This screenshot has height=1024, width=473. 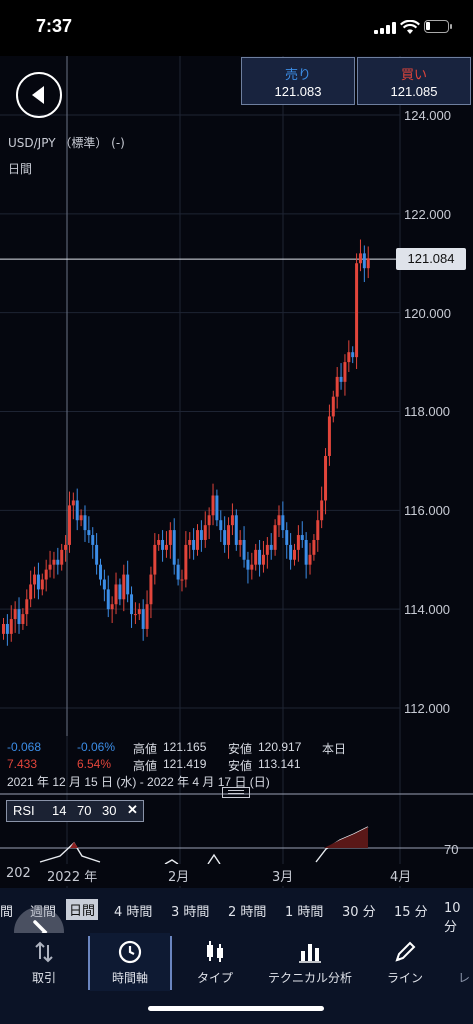 I want to click on y-tick-label: 118.000, so click(x=427, y=411).